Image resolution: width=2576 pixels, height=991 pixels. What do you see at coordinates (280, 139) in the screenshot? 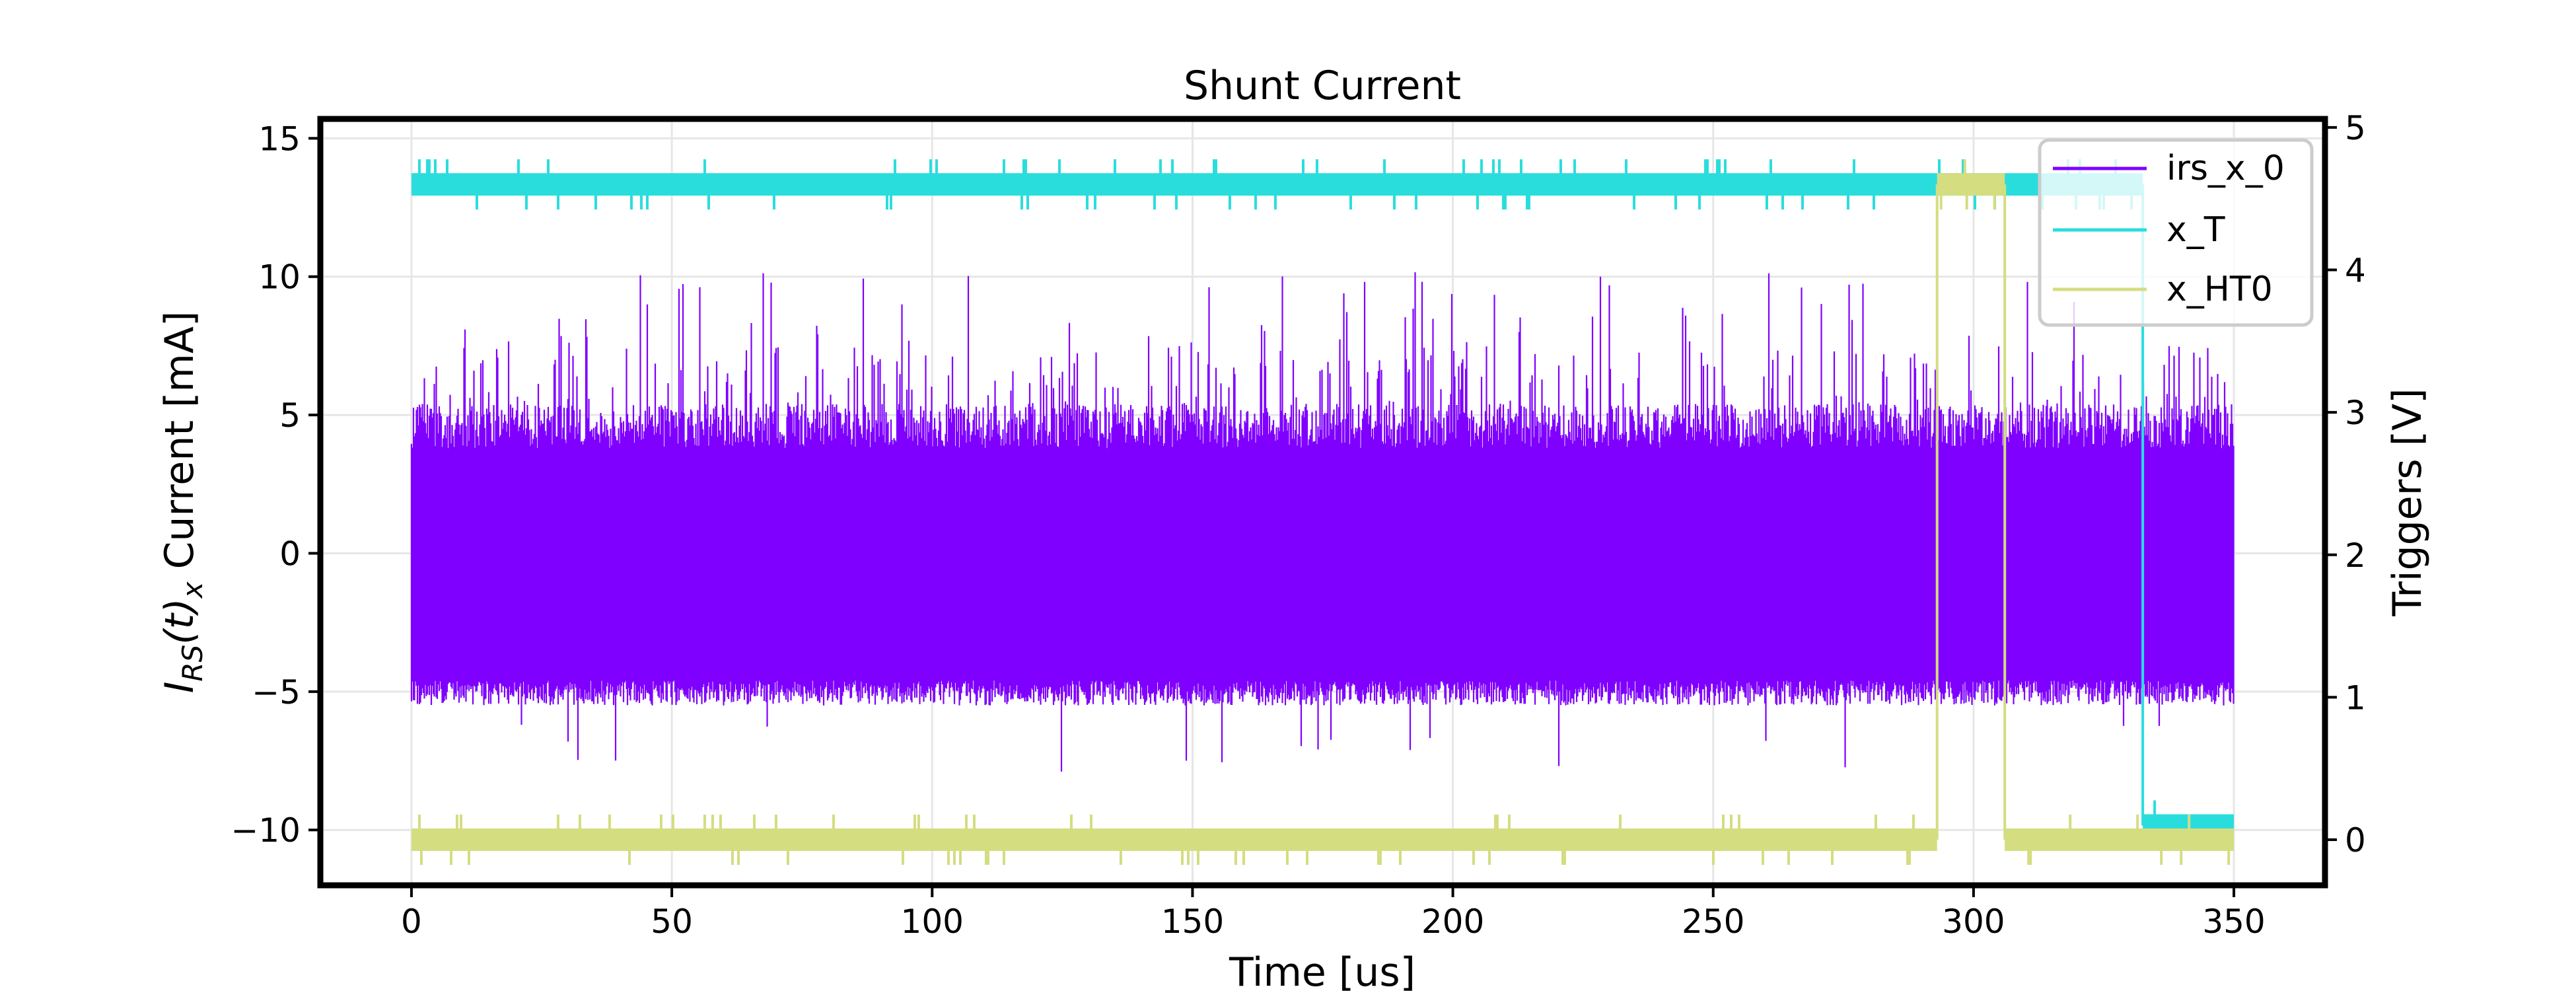
I see `y-left-tick-label-15: 15` at bounding box center [280, 139].